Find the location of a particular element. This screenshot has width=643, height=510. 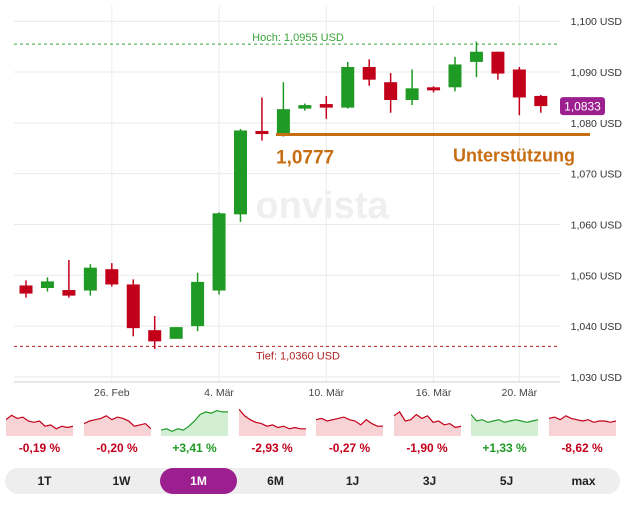

tab-3j: 3J is located at coordinates (429, 481).